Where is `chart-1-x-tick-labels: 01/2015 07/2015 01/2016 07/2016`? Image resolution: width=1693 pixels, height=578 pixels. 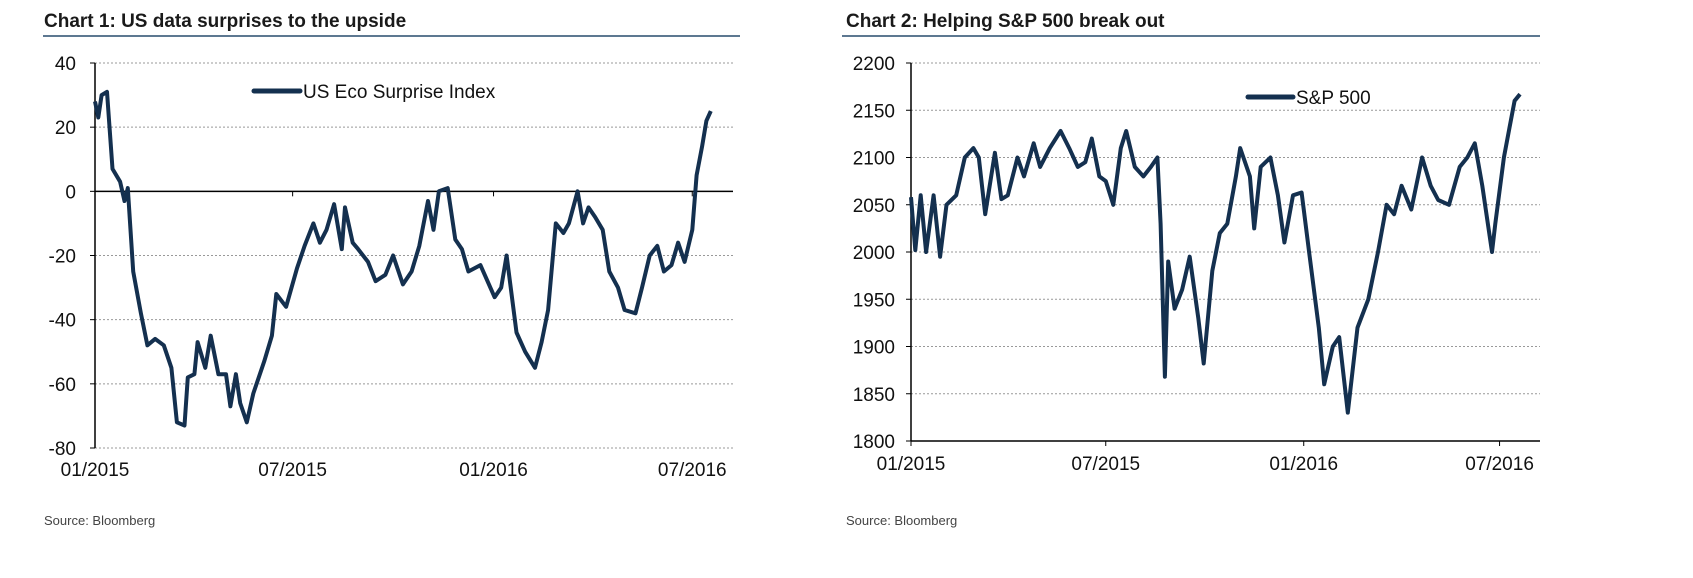
chart-1-x-tick-labels: 01/2015 07/2015 01/2016 07/2016 is located at coordinates (394, 470).